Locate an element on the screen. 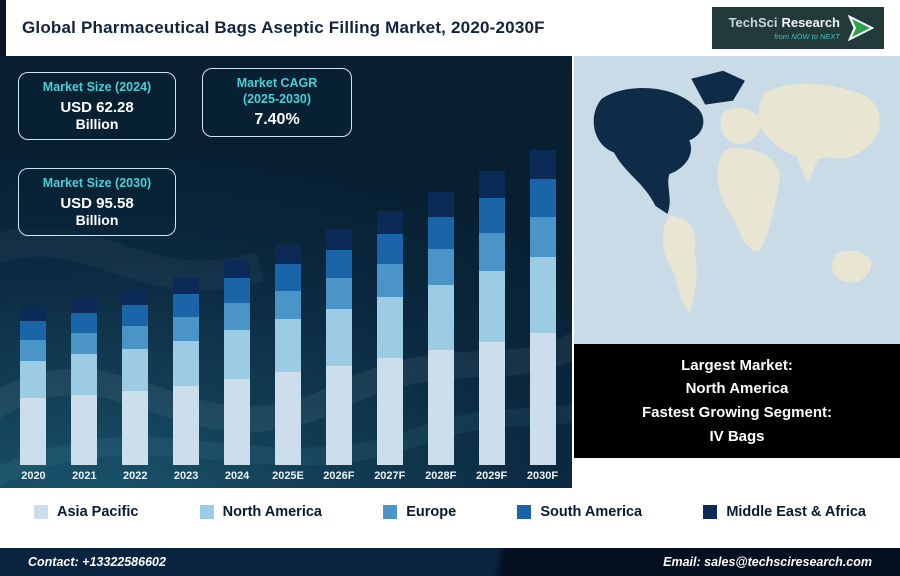  legend-label: Asia Pacific is located at coordinates (98, 512).